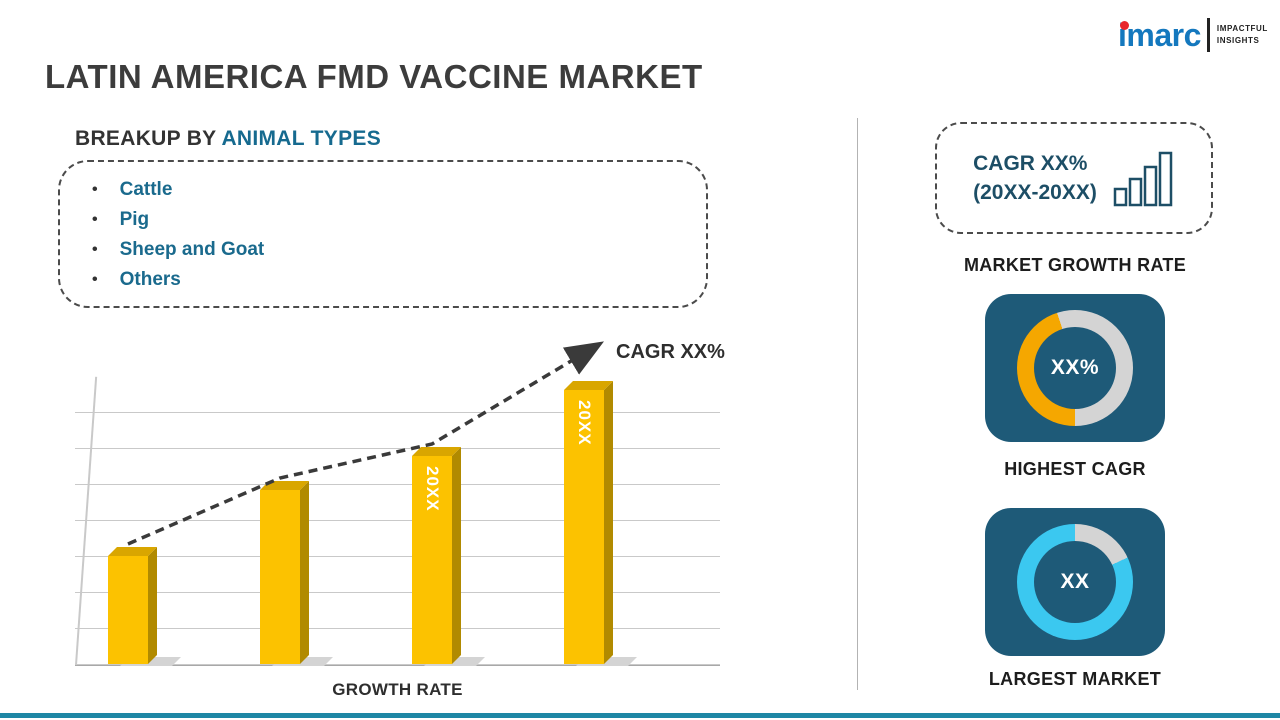 This screenshot has width=1280, height=720. Describe the element at coordinates (670, 352) in the screenshot. I see `chart-annotation: CAGR XX%` at that location.